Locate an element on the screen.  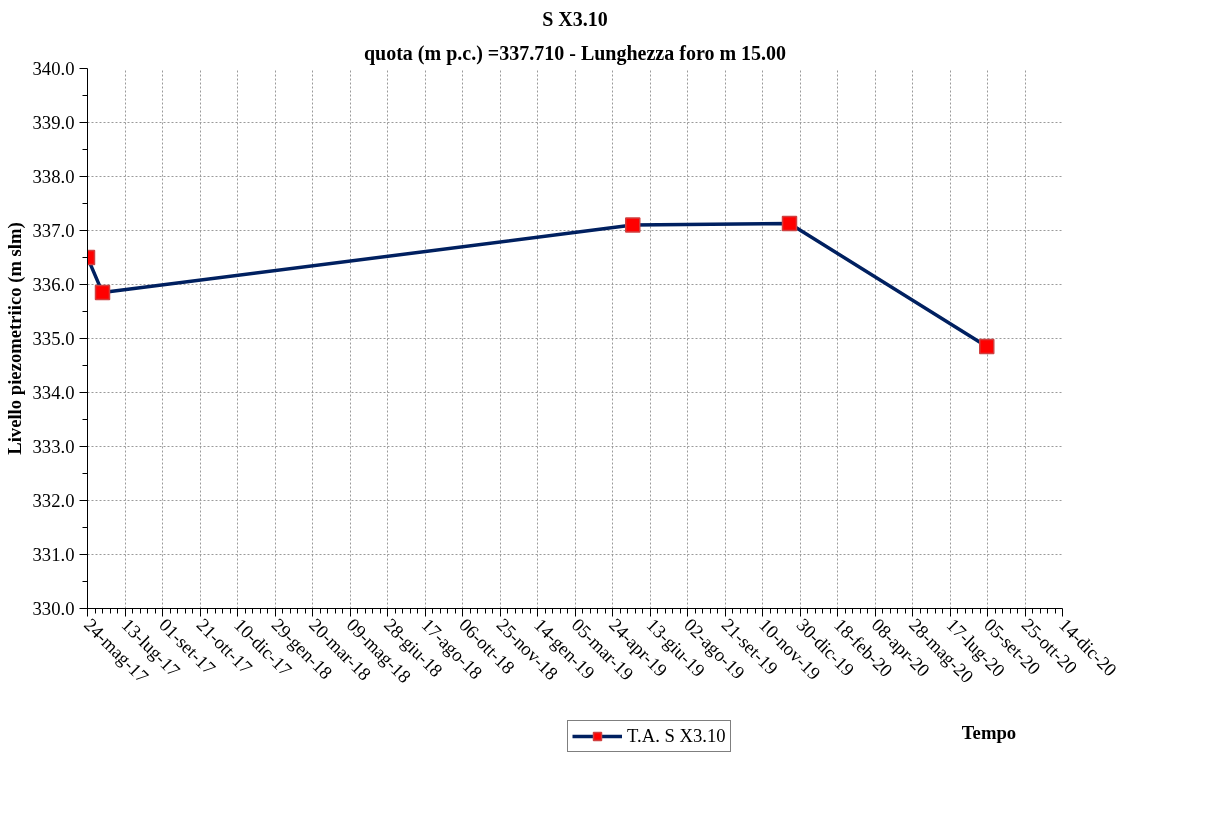
y-tick-label: 330.0 is located at coordinates (53, 608).